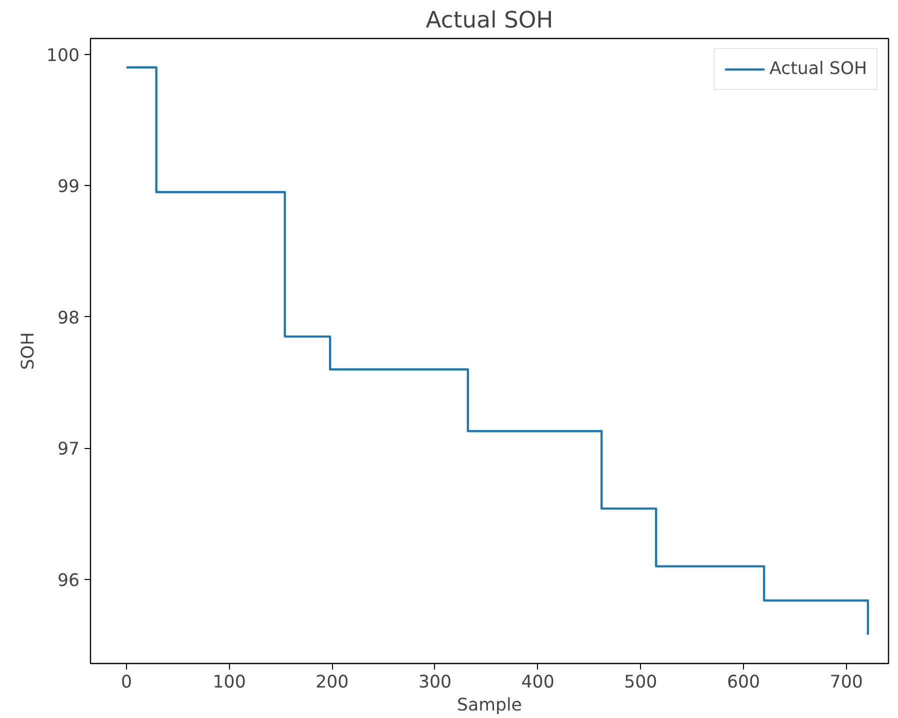  Describe the element at coordinates (435, 682) in the screenshot. I see `x-tick-label: 300` at that location.